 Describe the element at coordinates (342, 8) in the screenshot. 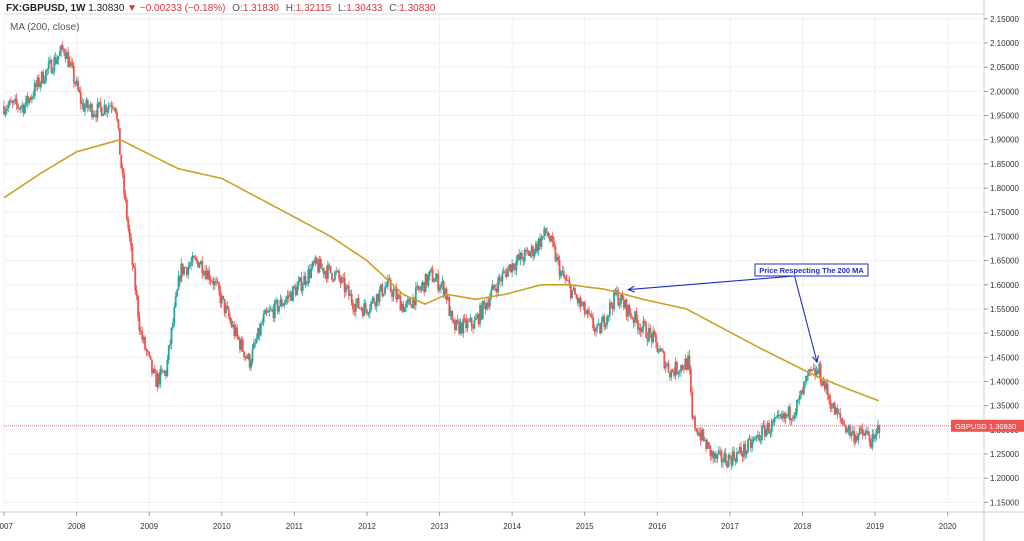

I see `low-label: L:` at that location.